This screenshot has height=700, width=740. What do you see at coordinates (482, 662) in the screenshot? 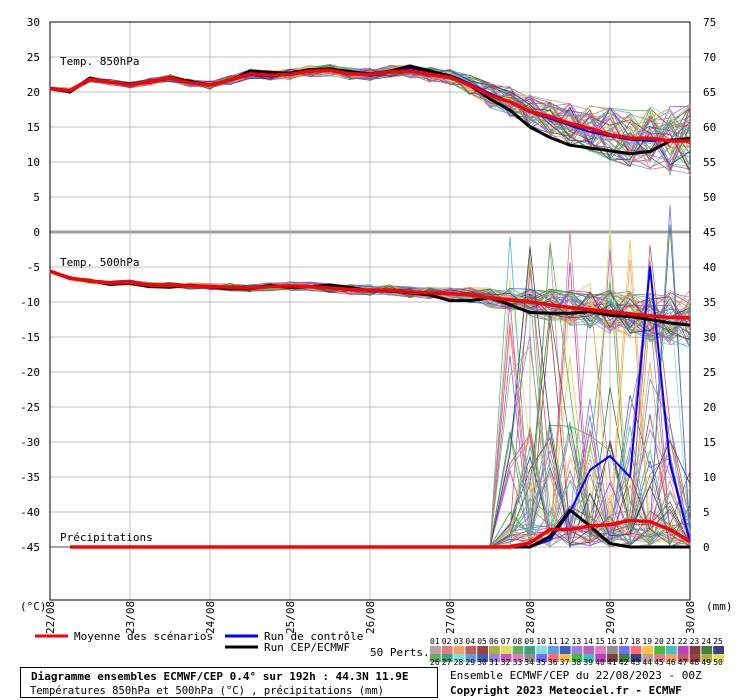
I see `pert-number-bottom: 30` at bounding box center [482, 662].